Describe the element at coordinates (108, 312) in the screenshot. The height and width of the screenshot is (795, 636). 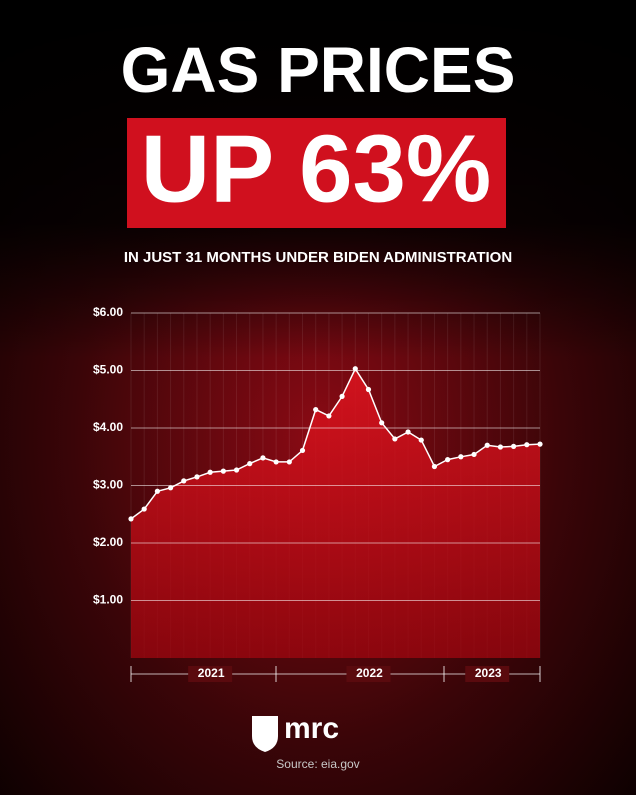
I see `y-tick-label: $6.00` at that location.